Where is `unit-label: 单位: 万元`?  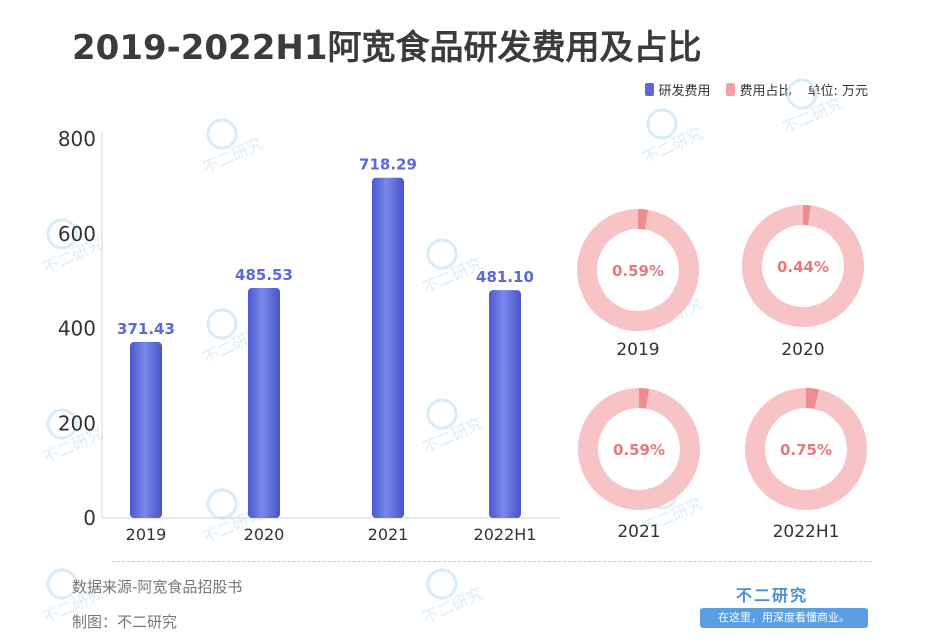 unit-label: 单位: 万元 is located at coordinates (837, 91).